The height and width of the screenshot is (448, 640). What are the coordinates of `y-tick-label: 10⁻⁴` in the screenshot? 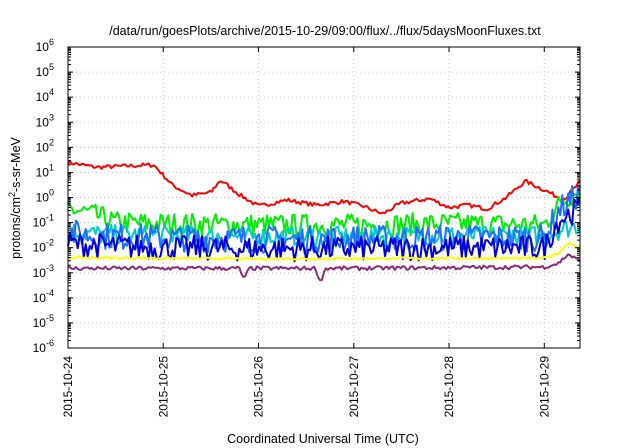 It's located at (43, 296).